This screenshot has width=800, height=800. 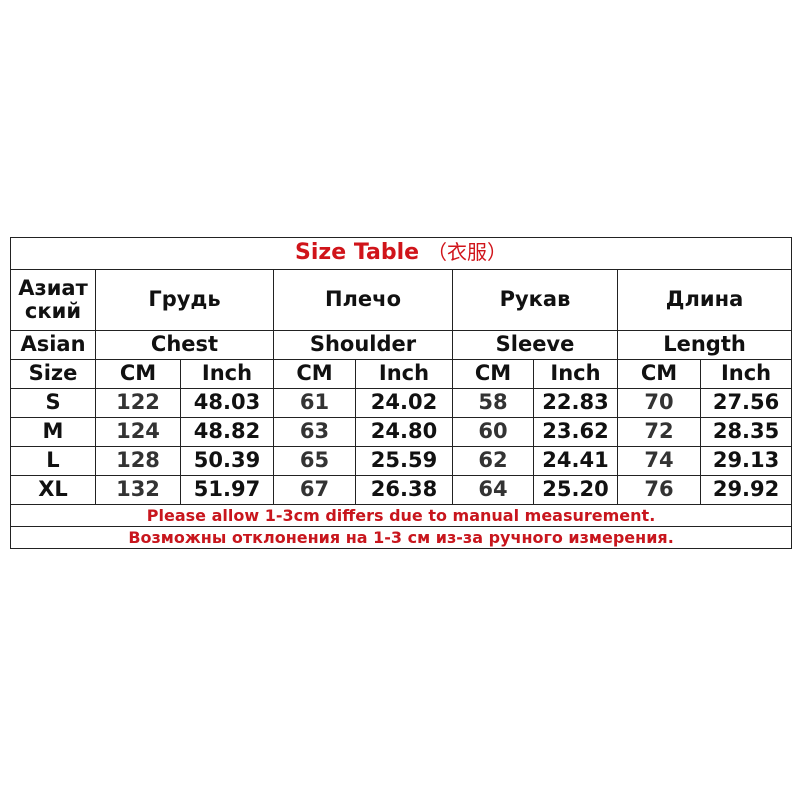 What do you see at coordinates (704, 300) in the screenshot?
I see `header-ru-length: Длина` at bounding box center [704, 300].